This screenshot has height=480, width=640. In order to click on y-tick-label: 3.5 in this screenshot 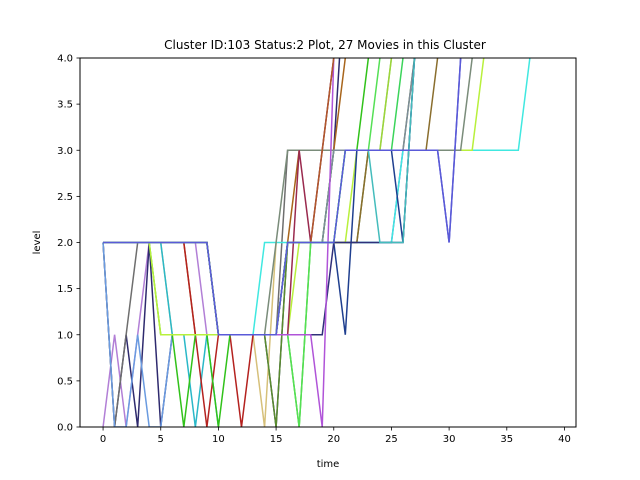, I will do `click(65, 105)`.